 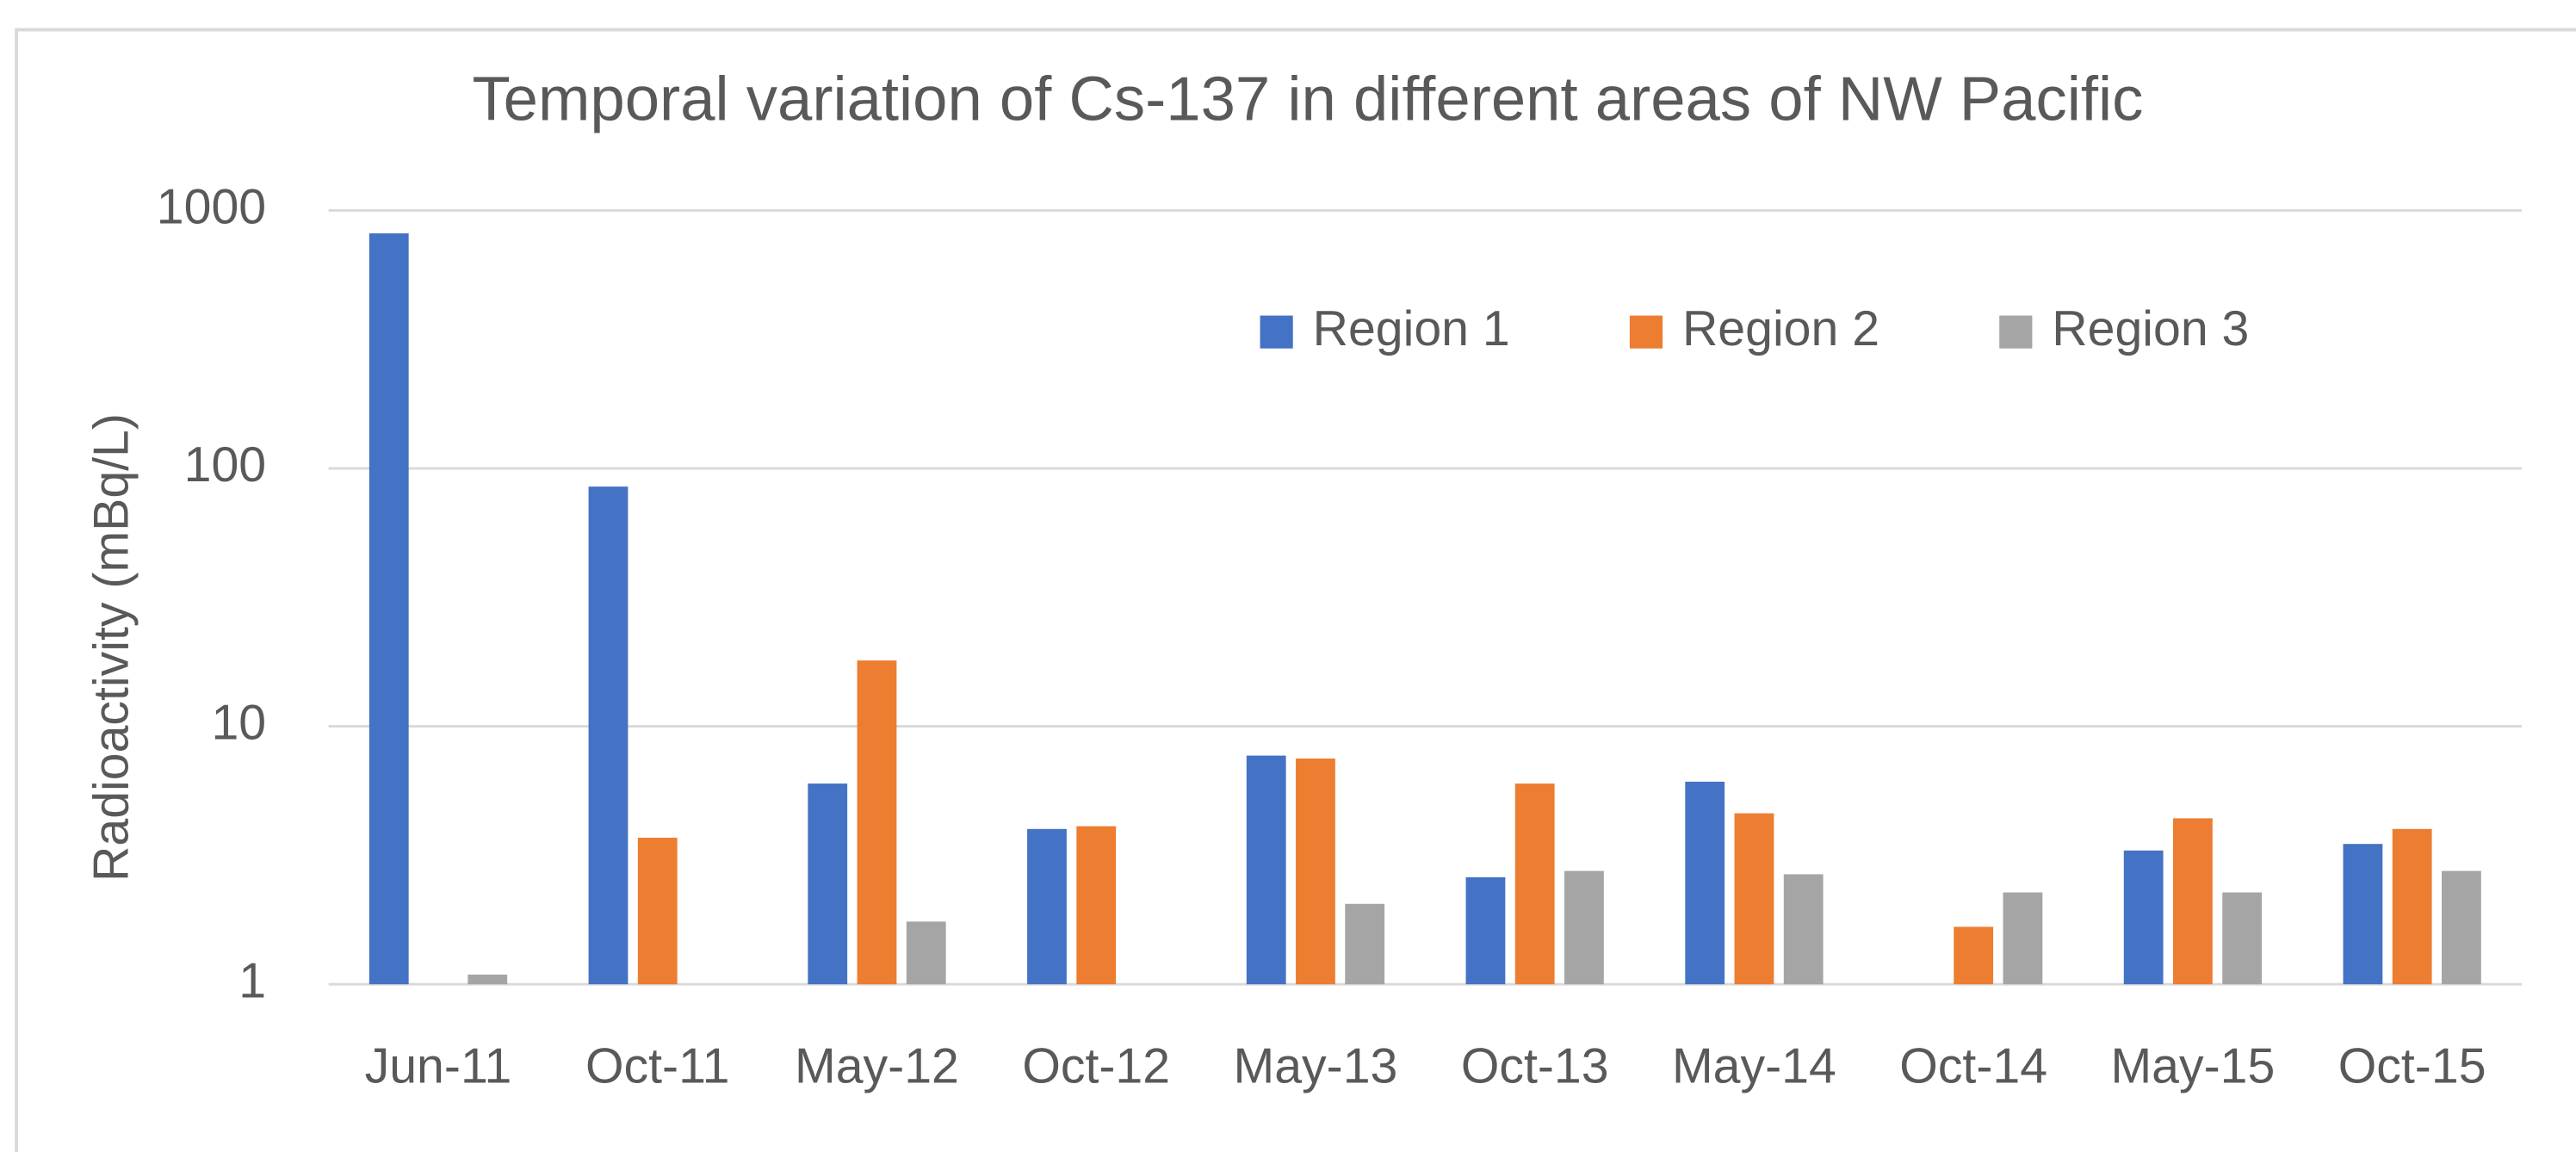 I want to click on legend-label: Region 3, so click(x=2151, y=328).